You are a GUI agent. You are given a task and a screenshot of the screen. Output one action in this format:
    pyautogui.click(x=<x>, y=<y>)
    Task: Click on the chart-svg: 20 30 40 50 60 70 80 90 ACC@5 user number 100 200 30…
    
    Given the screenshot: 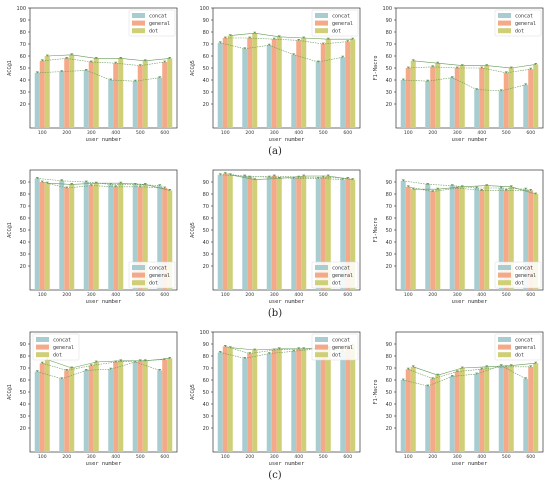 What is the action you would take?
    pyautogui.click(x=275, y=237)
    